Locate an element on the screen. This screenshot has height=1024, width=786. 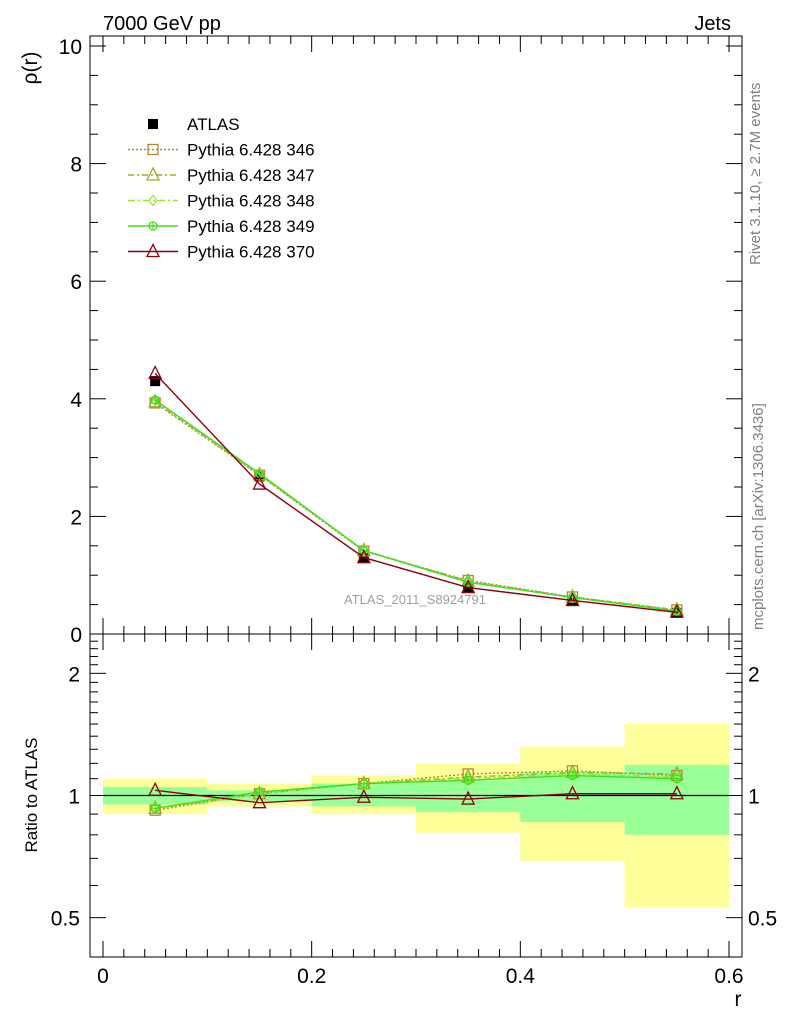
series-line-p347 is located at coordinates (415, 506).